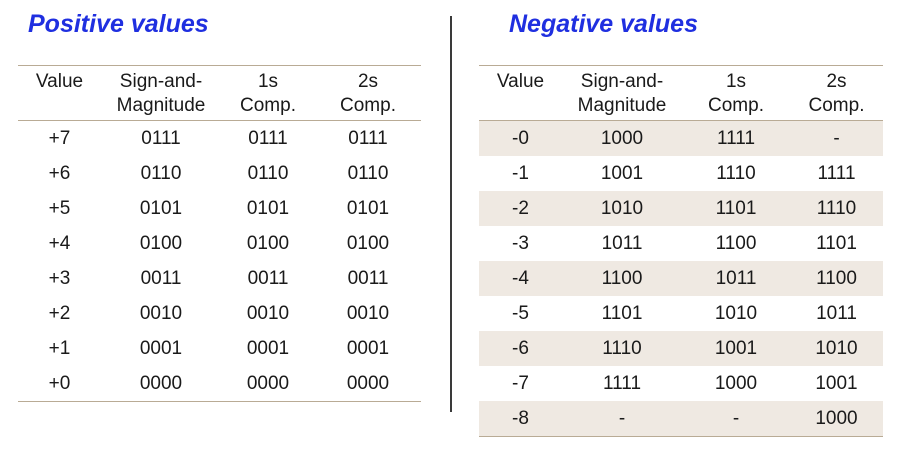  Describe the element at coordinates (368, 313) in the screenshot. I see `cell-twos-complement: 0010` at that location.